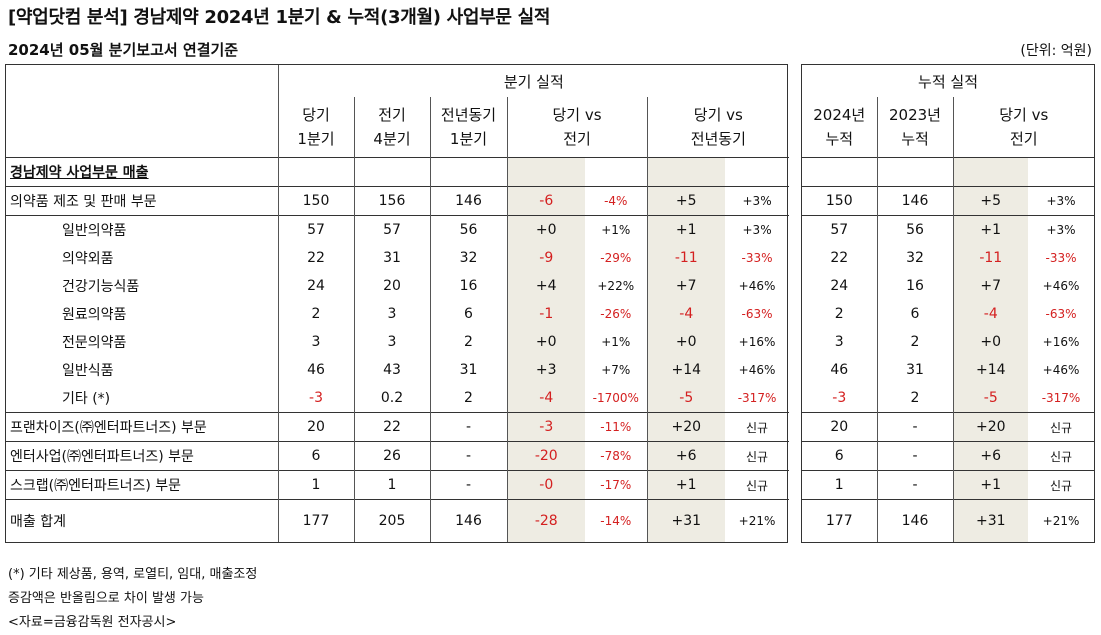 Image resolution: width=1101 pixels, height=635 pixels. I want to click on cumulative-value: -3, so click(840, 398).